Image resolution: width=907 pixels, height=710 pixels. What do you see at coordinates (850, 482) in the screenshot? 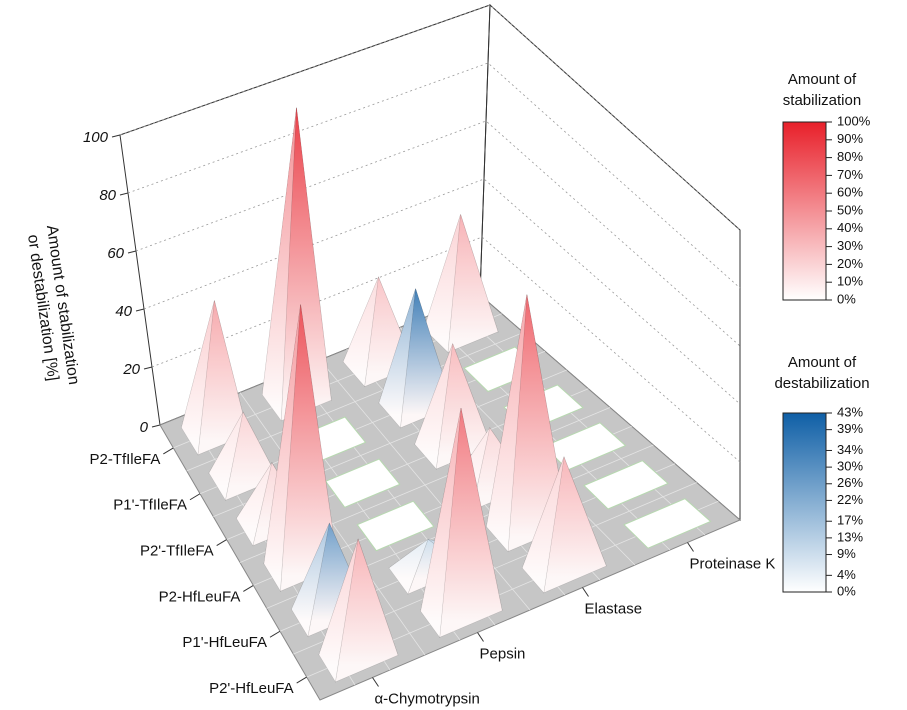
I see `color-bar-tick-label: 26%` at bounding box center [850, 482].